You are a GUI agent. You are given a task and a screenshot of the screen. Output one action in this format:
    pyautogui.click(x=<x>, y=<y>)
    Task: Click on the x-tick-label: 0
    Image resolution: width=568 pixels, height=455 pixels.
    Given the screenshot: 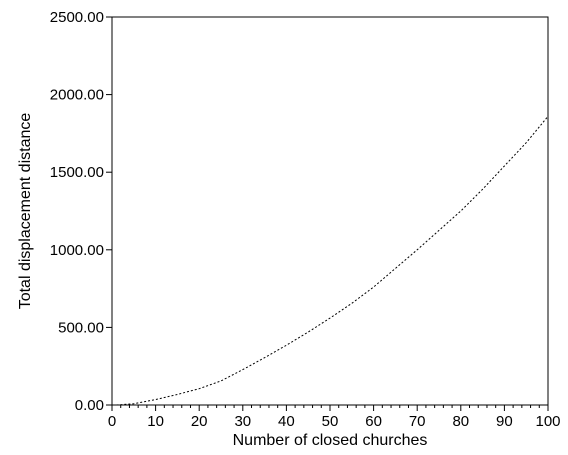 What is the action you would take?
    pyautogui.click(x=112, y=421)
    